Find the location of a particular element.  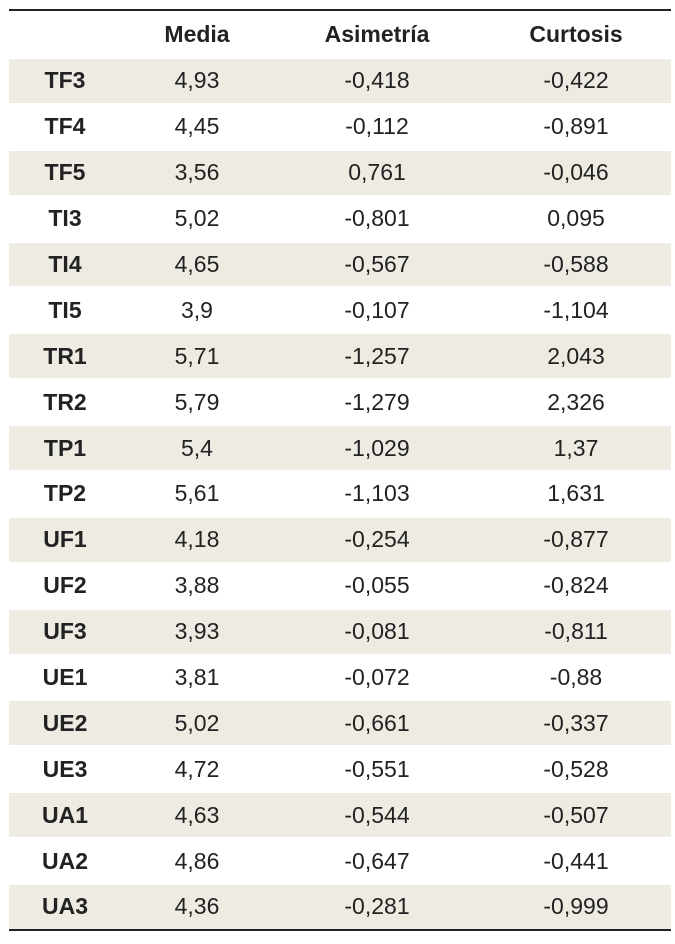

curtosis-cell: -0,337 is located at coordinates (576, 723).